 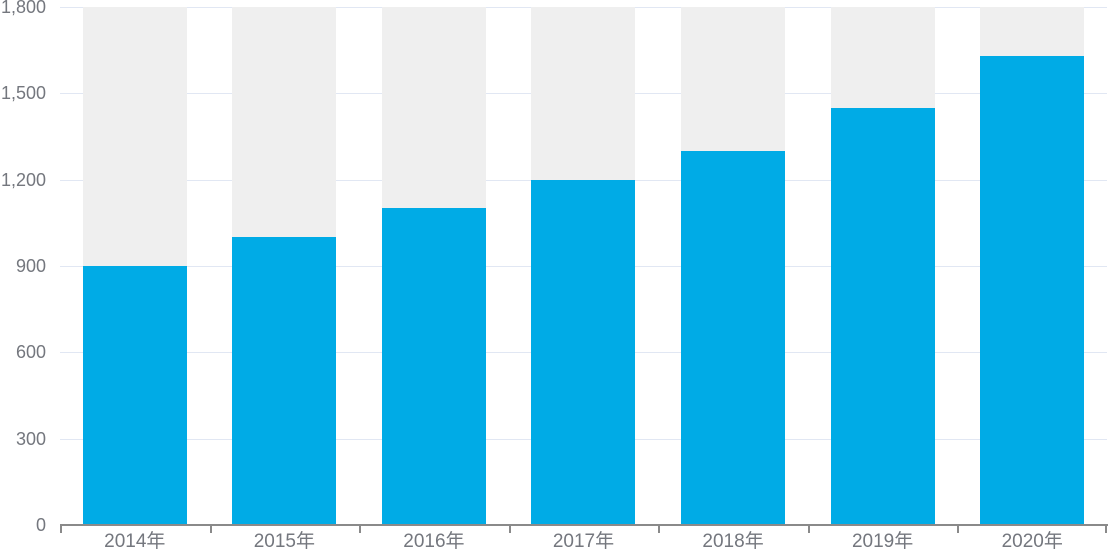 What do you see at coordinates (284, 541) in the screenshot?
I see `x-axis-label-2015: 2015年` at bounding box center [284, 541].